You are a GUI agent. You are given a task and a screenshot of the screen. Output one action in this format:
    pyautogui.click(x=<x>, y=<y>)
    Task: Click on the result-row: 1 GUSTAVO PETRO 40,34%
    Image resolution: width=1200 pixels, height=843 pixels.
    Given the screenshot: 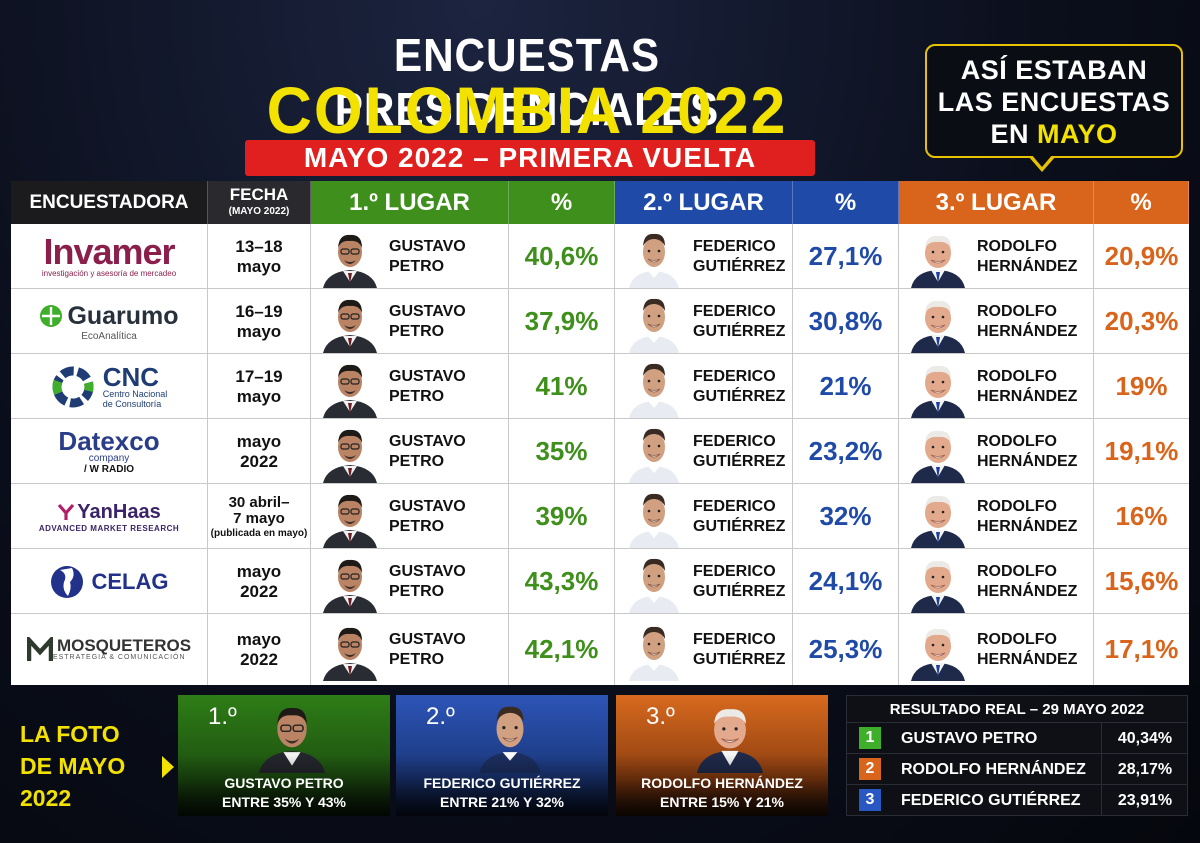 What is the action you would take?
    pyautogui.click(x=1017, y=738)
    